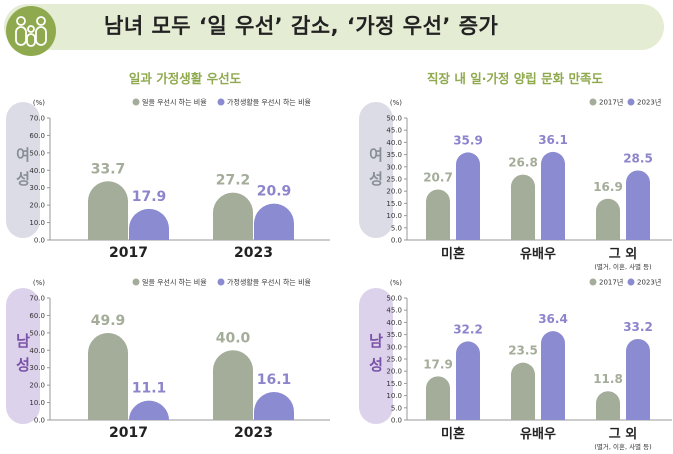  I want to click on category-label: 미혼, so click(453, 434).